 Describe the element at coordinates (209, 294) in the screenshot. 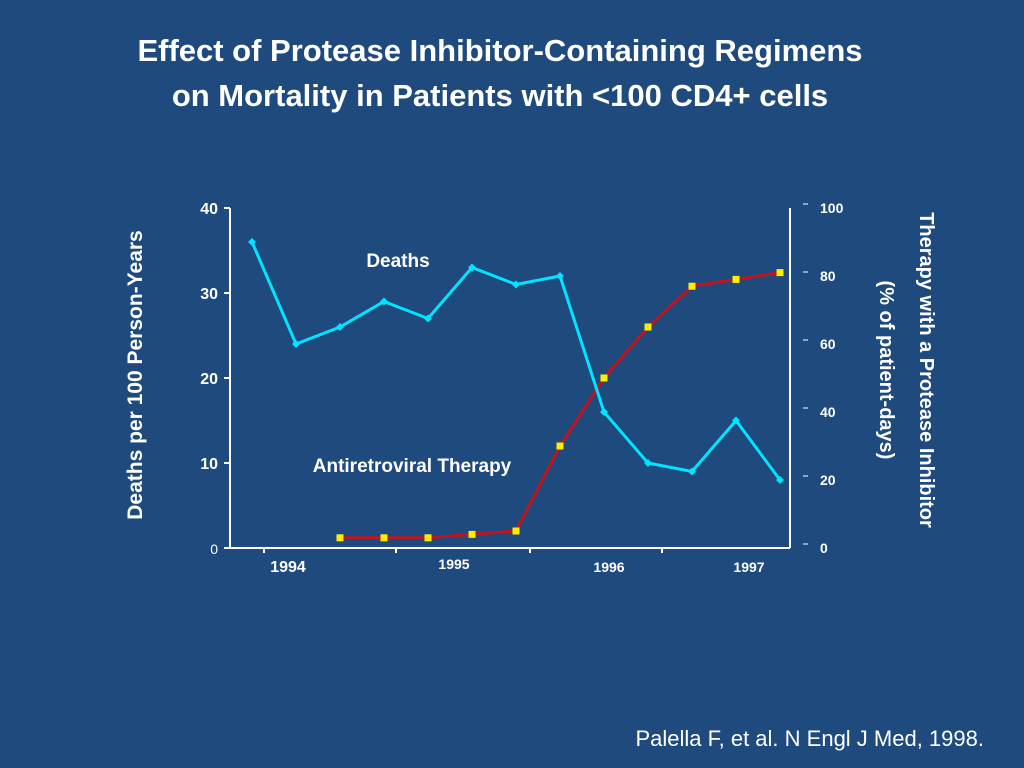

I see `left-y-tick-label: 30` at that location.